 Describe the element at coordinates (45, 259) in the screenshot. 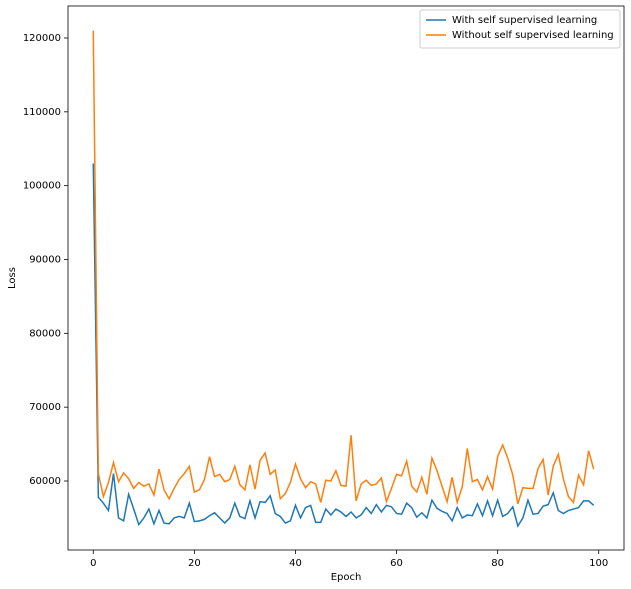

I see `y-tick-label: 90000` at that location.